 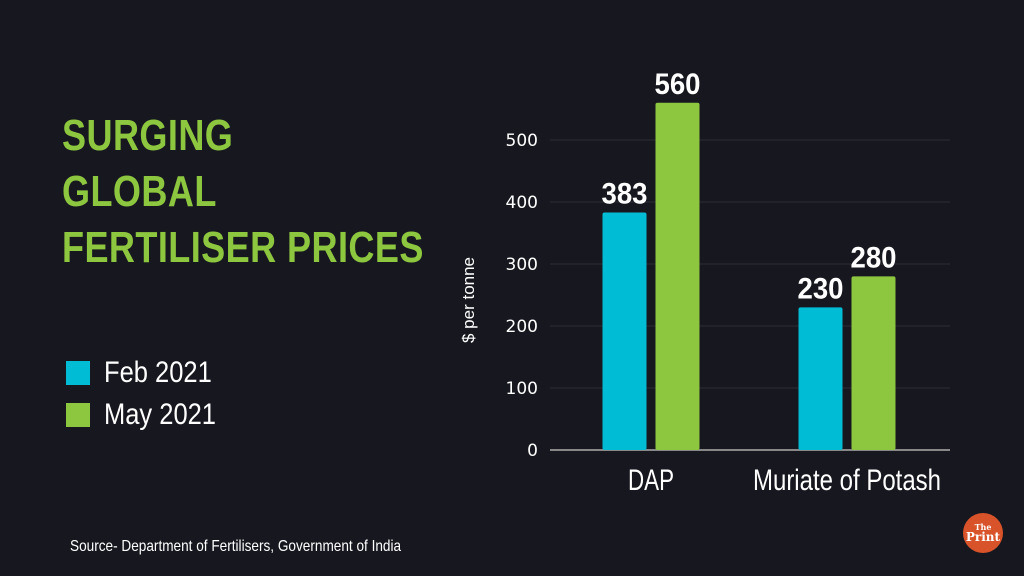 What do you see at coordinates (625, 194) in the screenshot?
I see `data-label: 383` at bounding box center [625, 194].